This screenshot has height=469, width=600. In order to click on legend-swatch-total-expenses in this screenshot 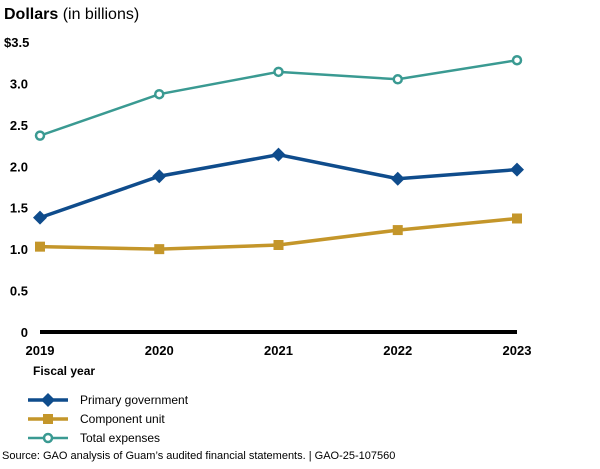, I will do `click(48, 437)`.